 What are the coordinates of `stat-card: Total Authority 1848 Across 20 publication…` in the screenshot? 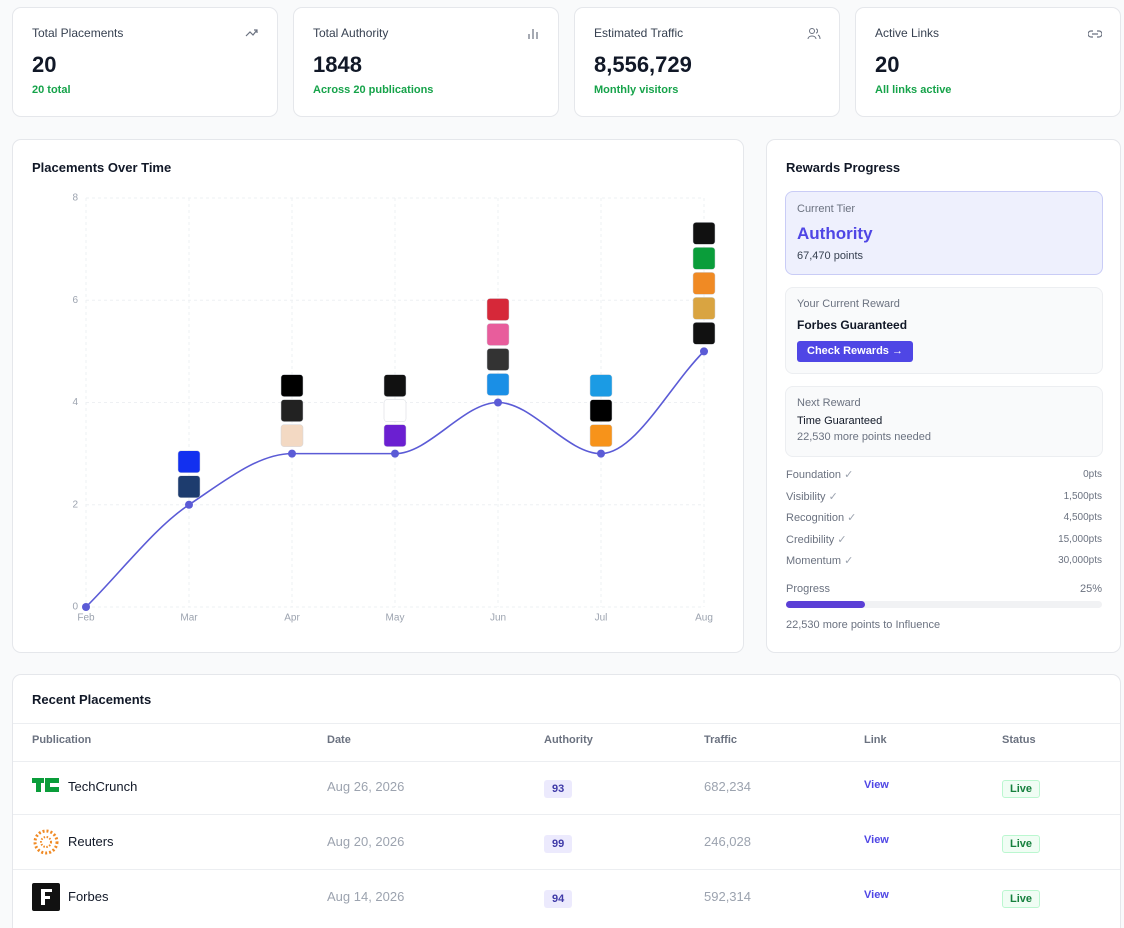 It's located at (426, 62).